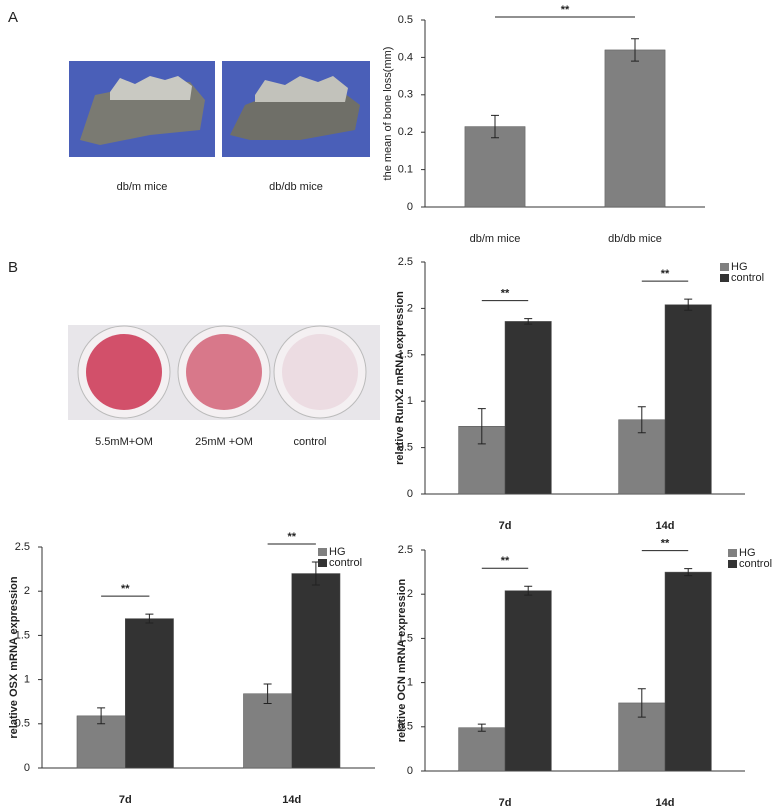 This screenshot has height=808, width=772. What do you see at coordinates (296, 187) in the screenshot?
I see `image-caption: db/db mice` at bounding box center [296, 187].